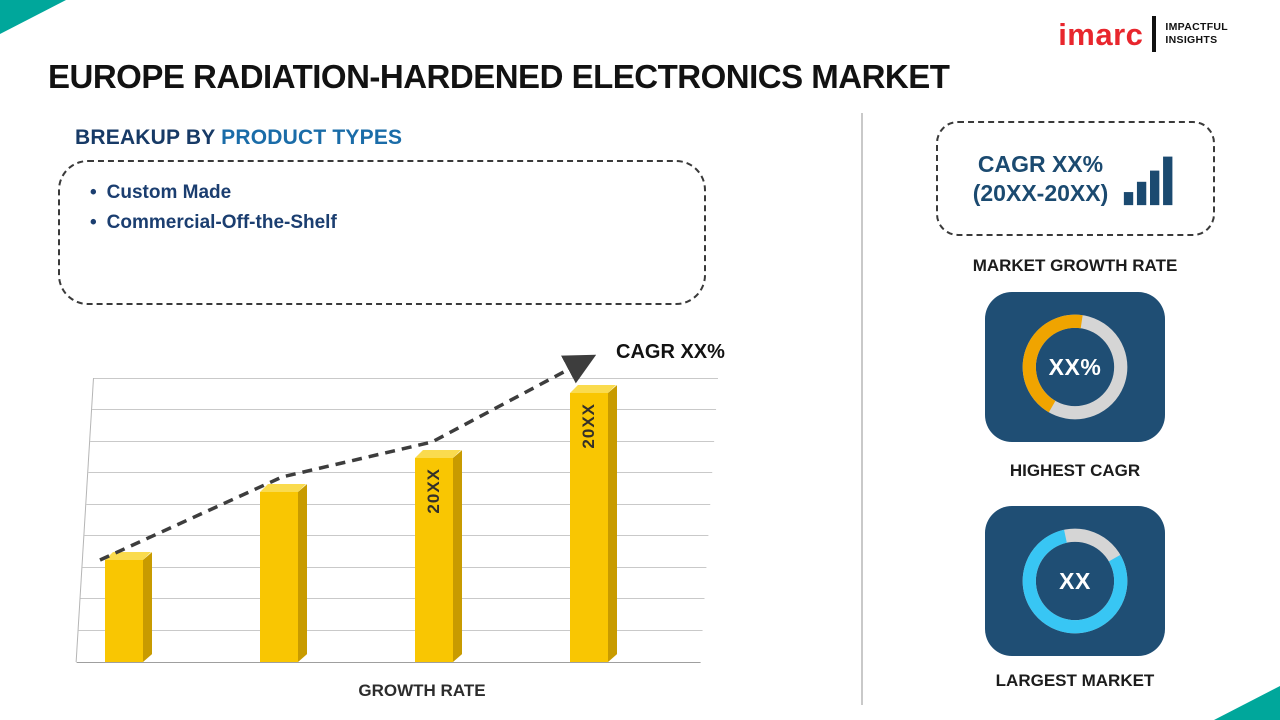 This screenshot has height=720, width=1280. I want to click on bar-chart-icon, so click(1148, 180).